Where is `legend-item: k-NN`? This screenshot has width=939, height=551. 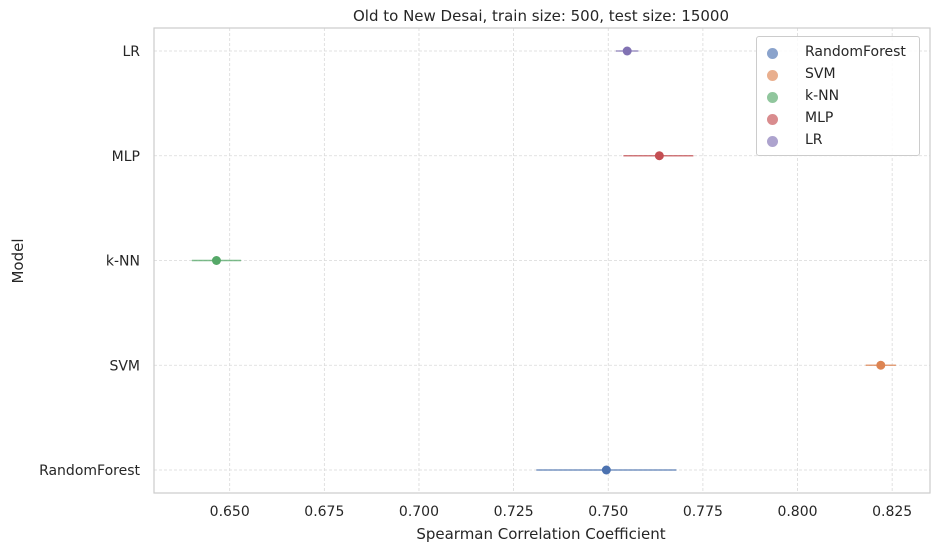
legend-item: k-NN is located at coordinates (838, 98).